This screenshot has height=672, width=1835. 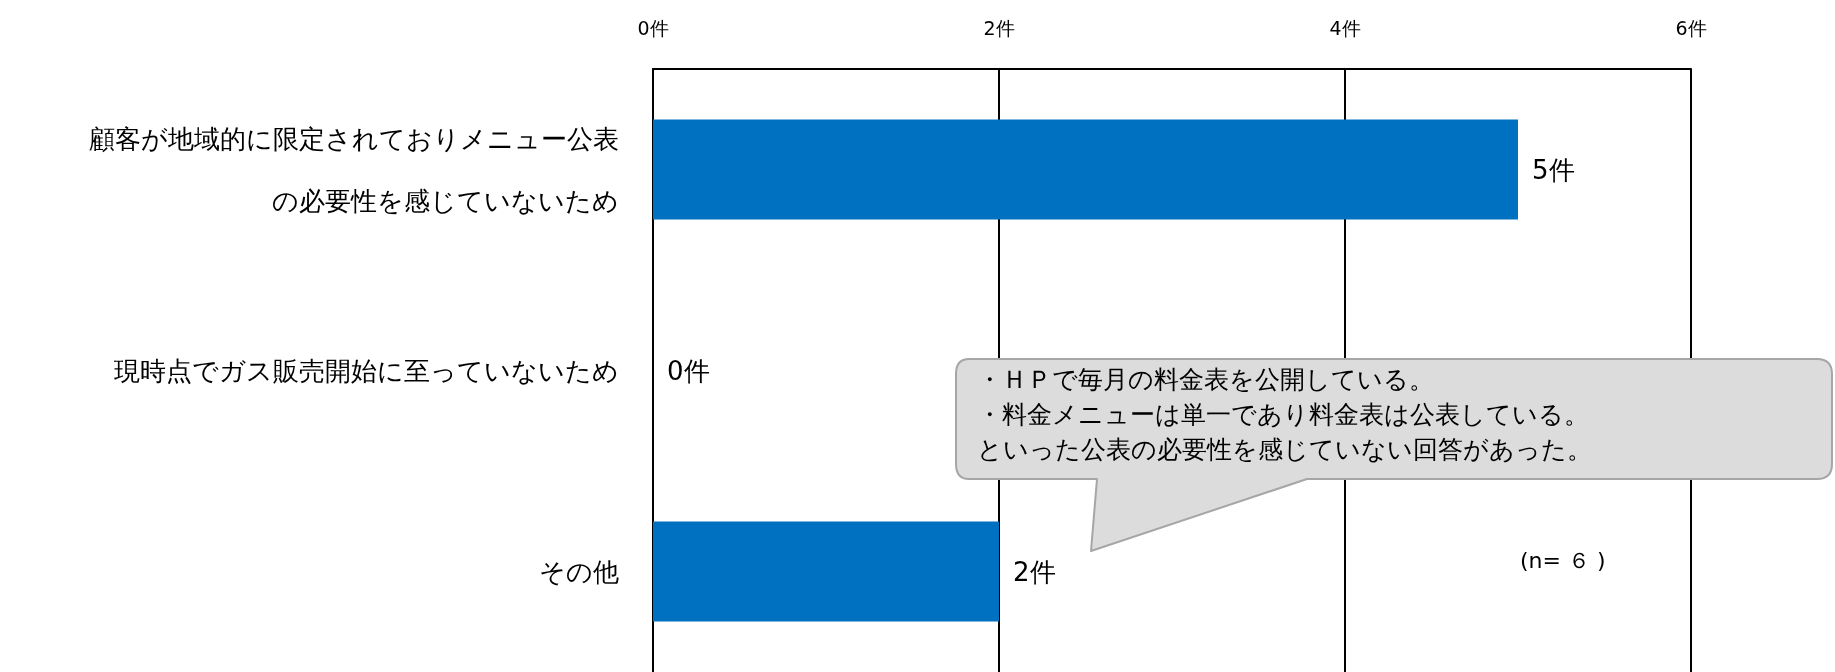 What do you see at coordinates (688, 370) in the screenshot?
I see `data-label: 0件` at bounding box center [688, 370].